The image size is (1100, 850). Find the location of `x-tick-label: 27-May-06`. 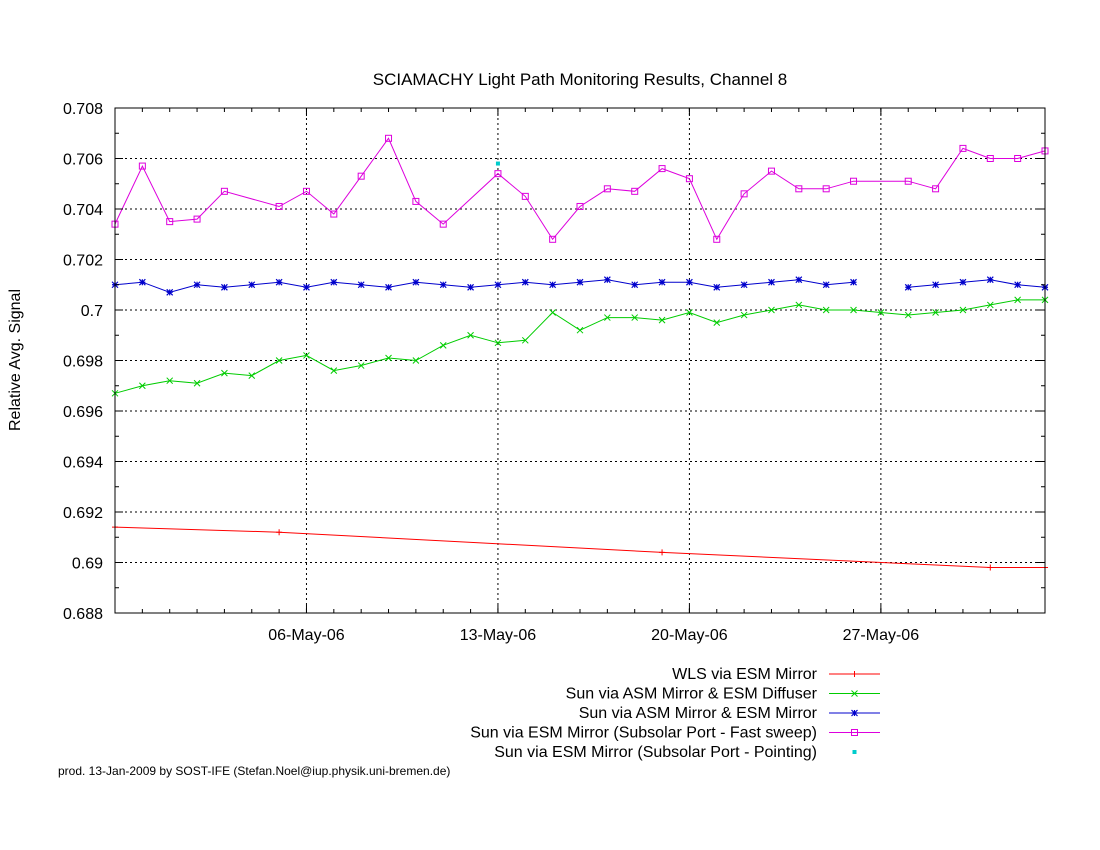

x-tick-label: 27-May-06 is located at coordinates (881, 635).